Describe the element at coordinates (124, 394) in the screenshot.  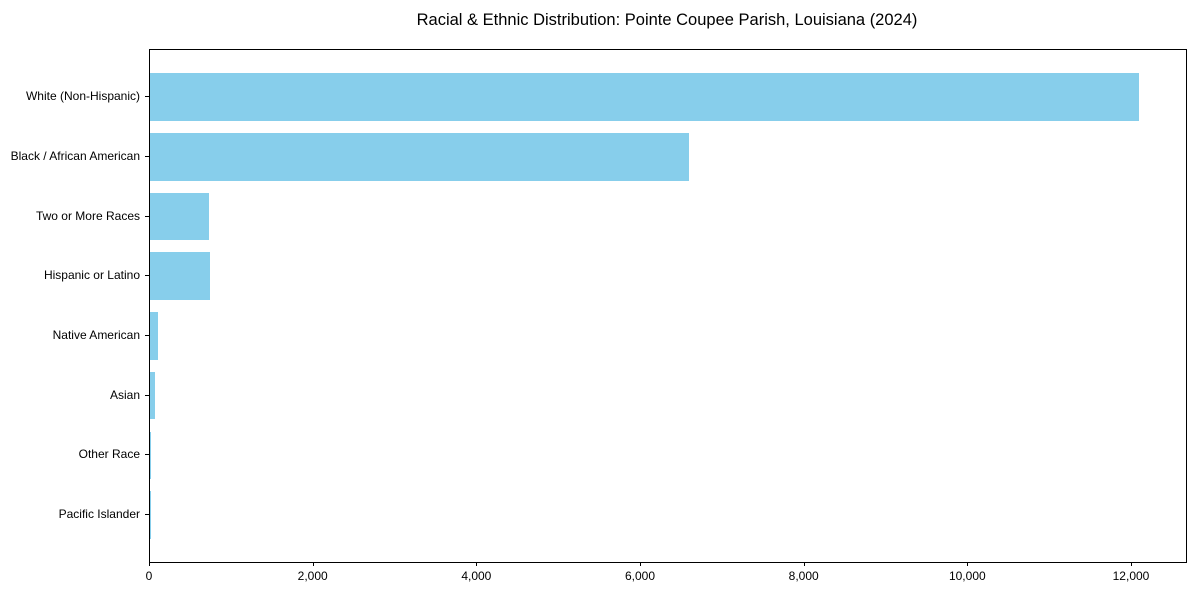
I see `y-tick-label: Asian` at that location.